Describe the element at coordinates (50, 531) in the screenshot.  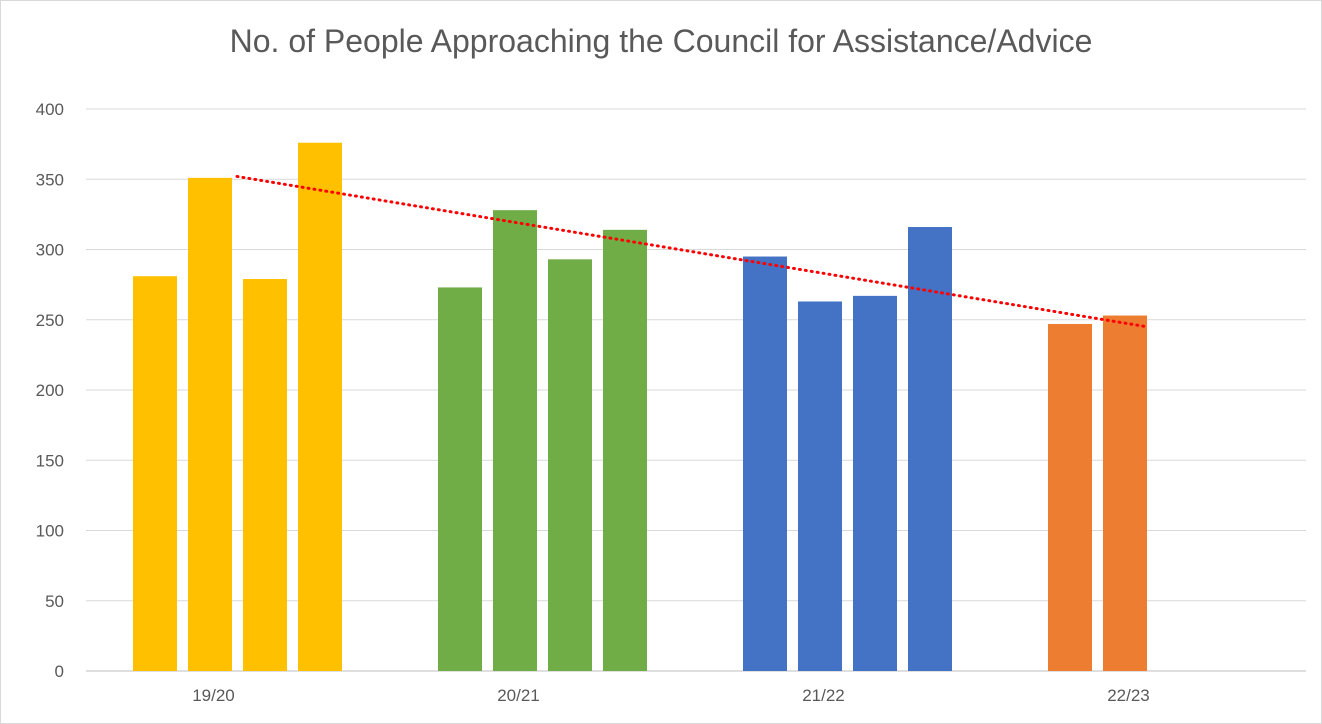
I see `y-tick-label: 100` at that location.